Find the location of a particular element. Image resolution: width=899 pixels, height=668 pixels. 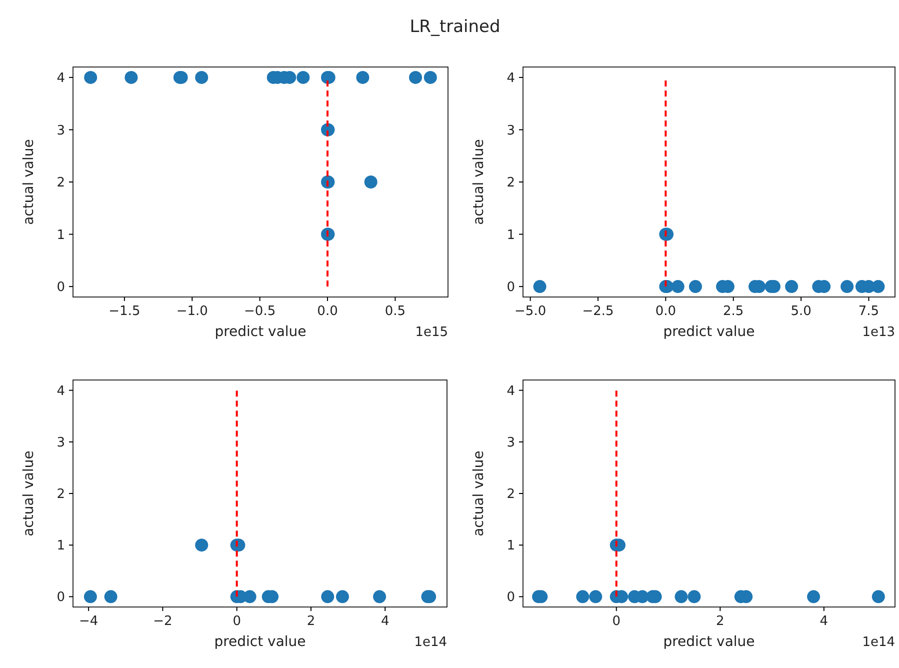

chart-title: LR_trained is located at coordinates (455, 27).